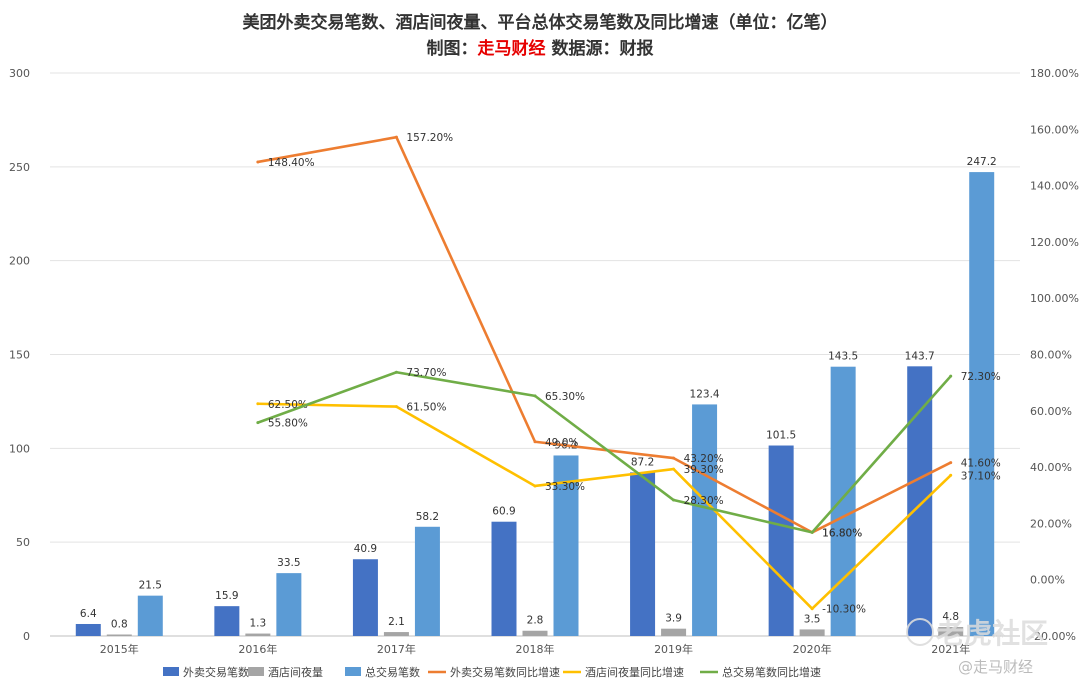 The image size is (1080, 697). I want to click on legend-label: 酒店间夜量, so click(295, 672).